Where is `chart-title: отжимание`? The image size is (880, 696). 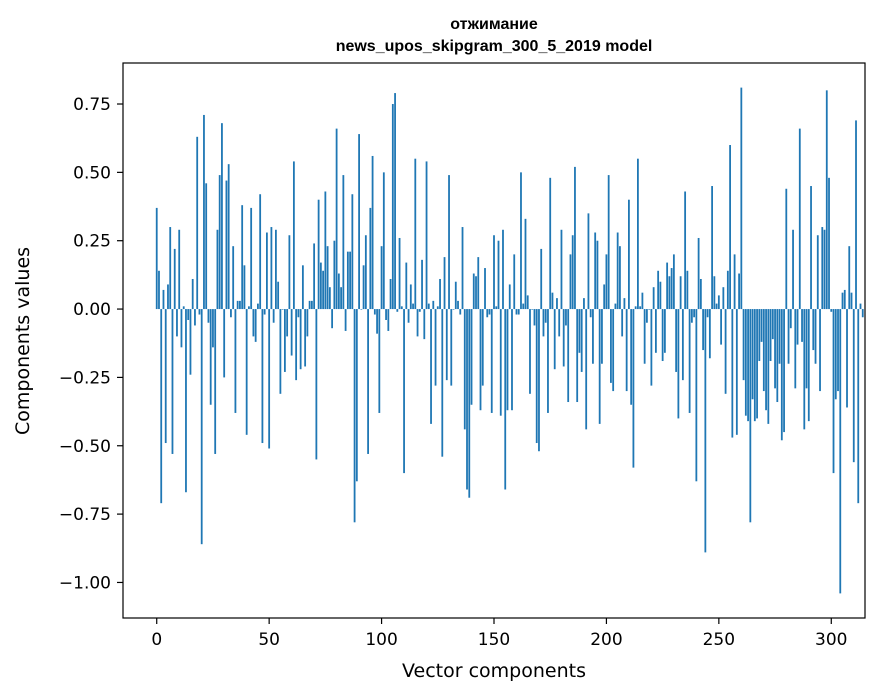 chart-title: отжимание is located at coordinates (494, 24).